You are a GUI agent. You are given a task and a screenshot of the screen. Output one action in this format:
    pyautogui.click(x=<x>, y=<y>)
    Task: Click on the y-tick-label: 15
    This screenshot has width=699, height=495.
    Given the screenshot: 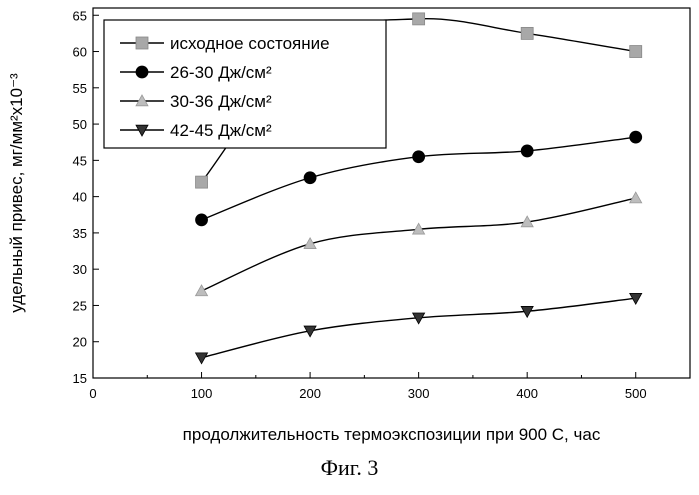 What is the action you would take?
    pyautogui.click(x=80, y=378)
    